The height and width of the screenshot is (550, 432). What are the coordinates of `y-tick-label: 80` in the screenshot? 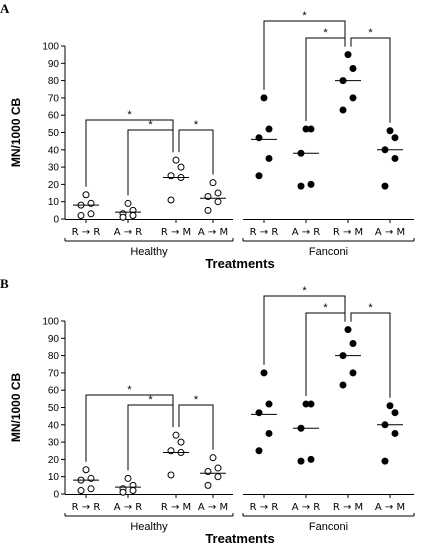 It's located at (54, 81).